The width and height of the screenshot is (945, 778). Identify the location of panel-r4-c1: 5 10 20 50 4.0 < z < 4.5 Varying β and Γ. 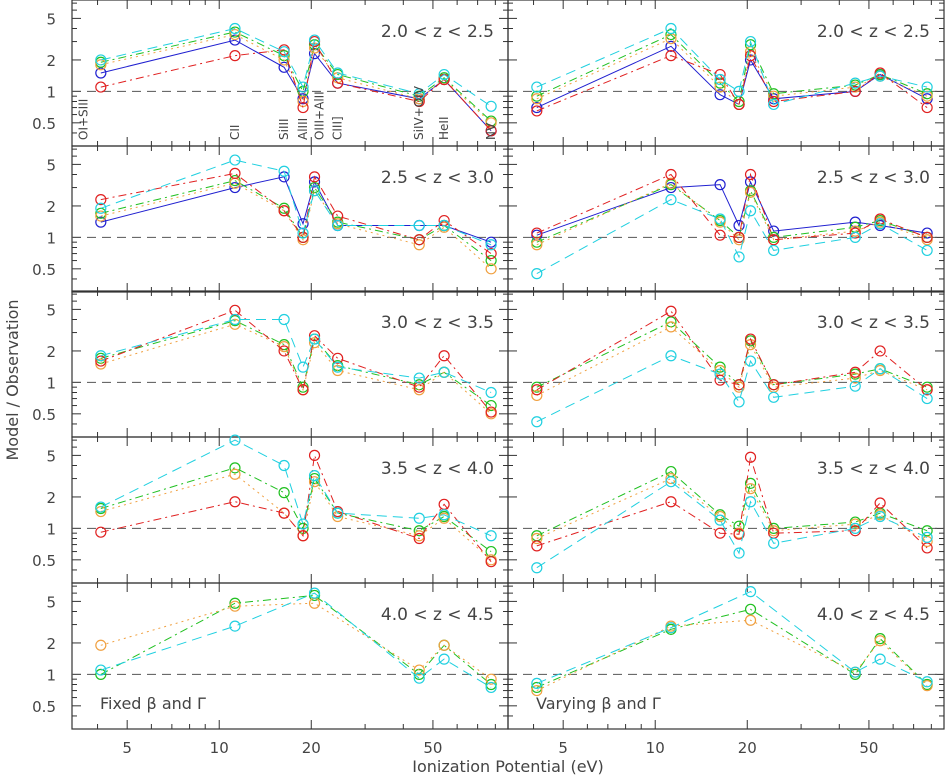
(726, 669).